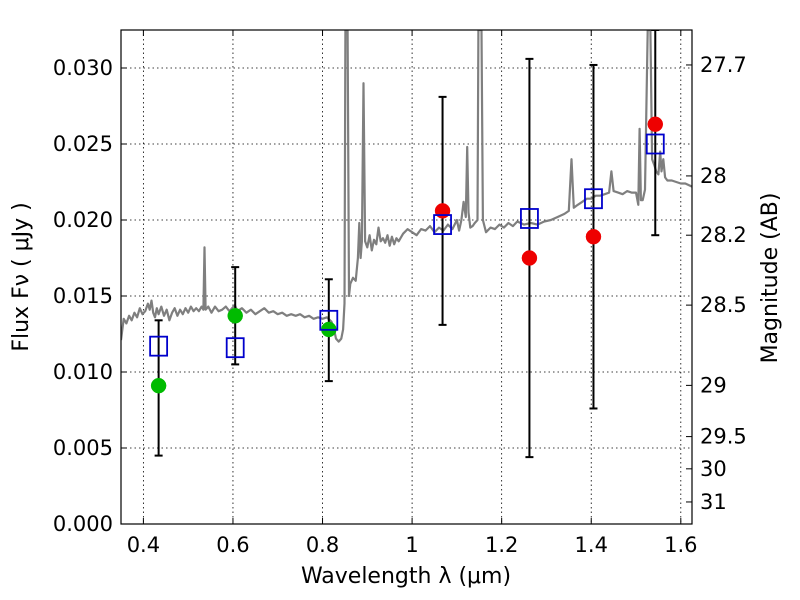 Image resolution: width=800 pixels, height=600 pixels. I want to click on mag-tick-label: 29, so click(713, 385).